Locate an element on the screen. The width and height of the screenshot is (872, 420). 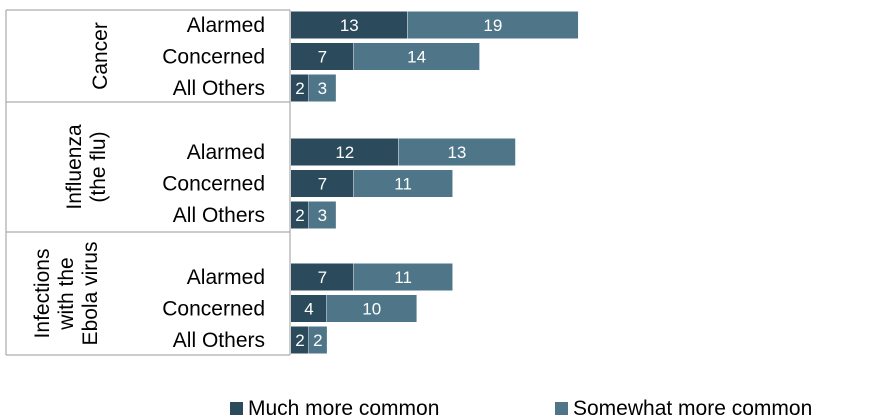
group-label-line: (the flu) is located at coordinates (98, 166).